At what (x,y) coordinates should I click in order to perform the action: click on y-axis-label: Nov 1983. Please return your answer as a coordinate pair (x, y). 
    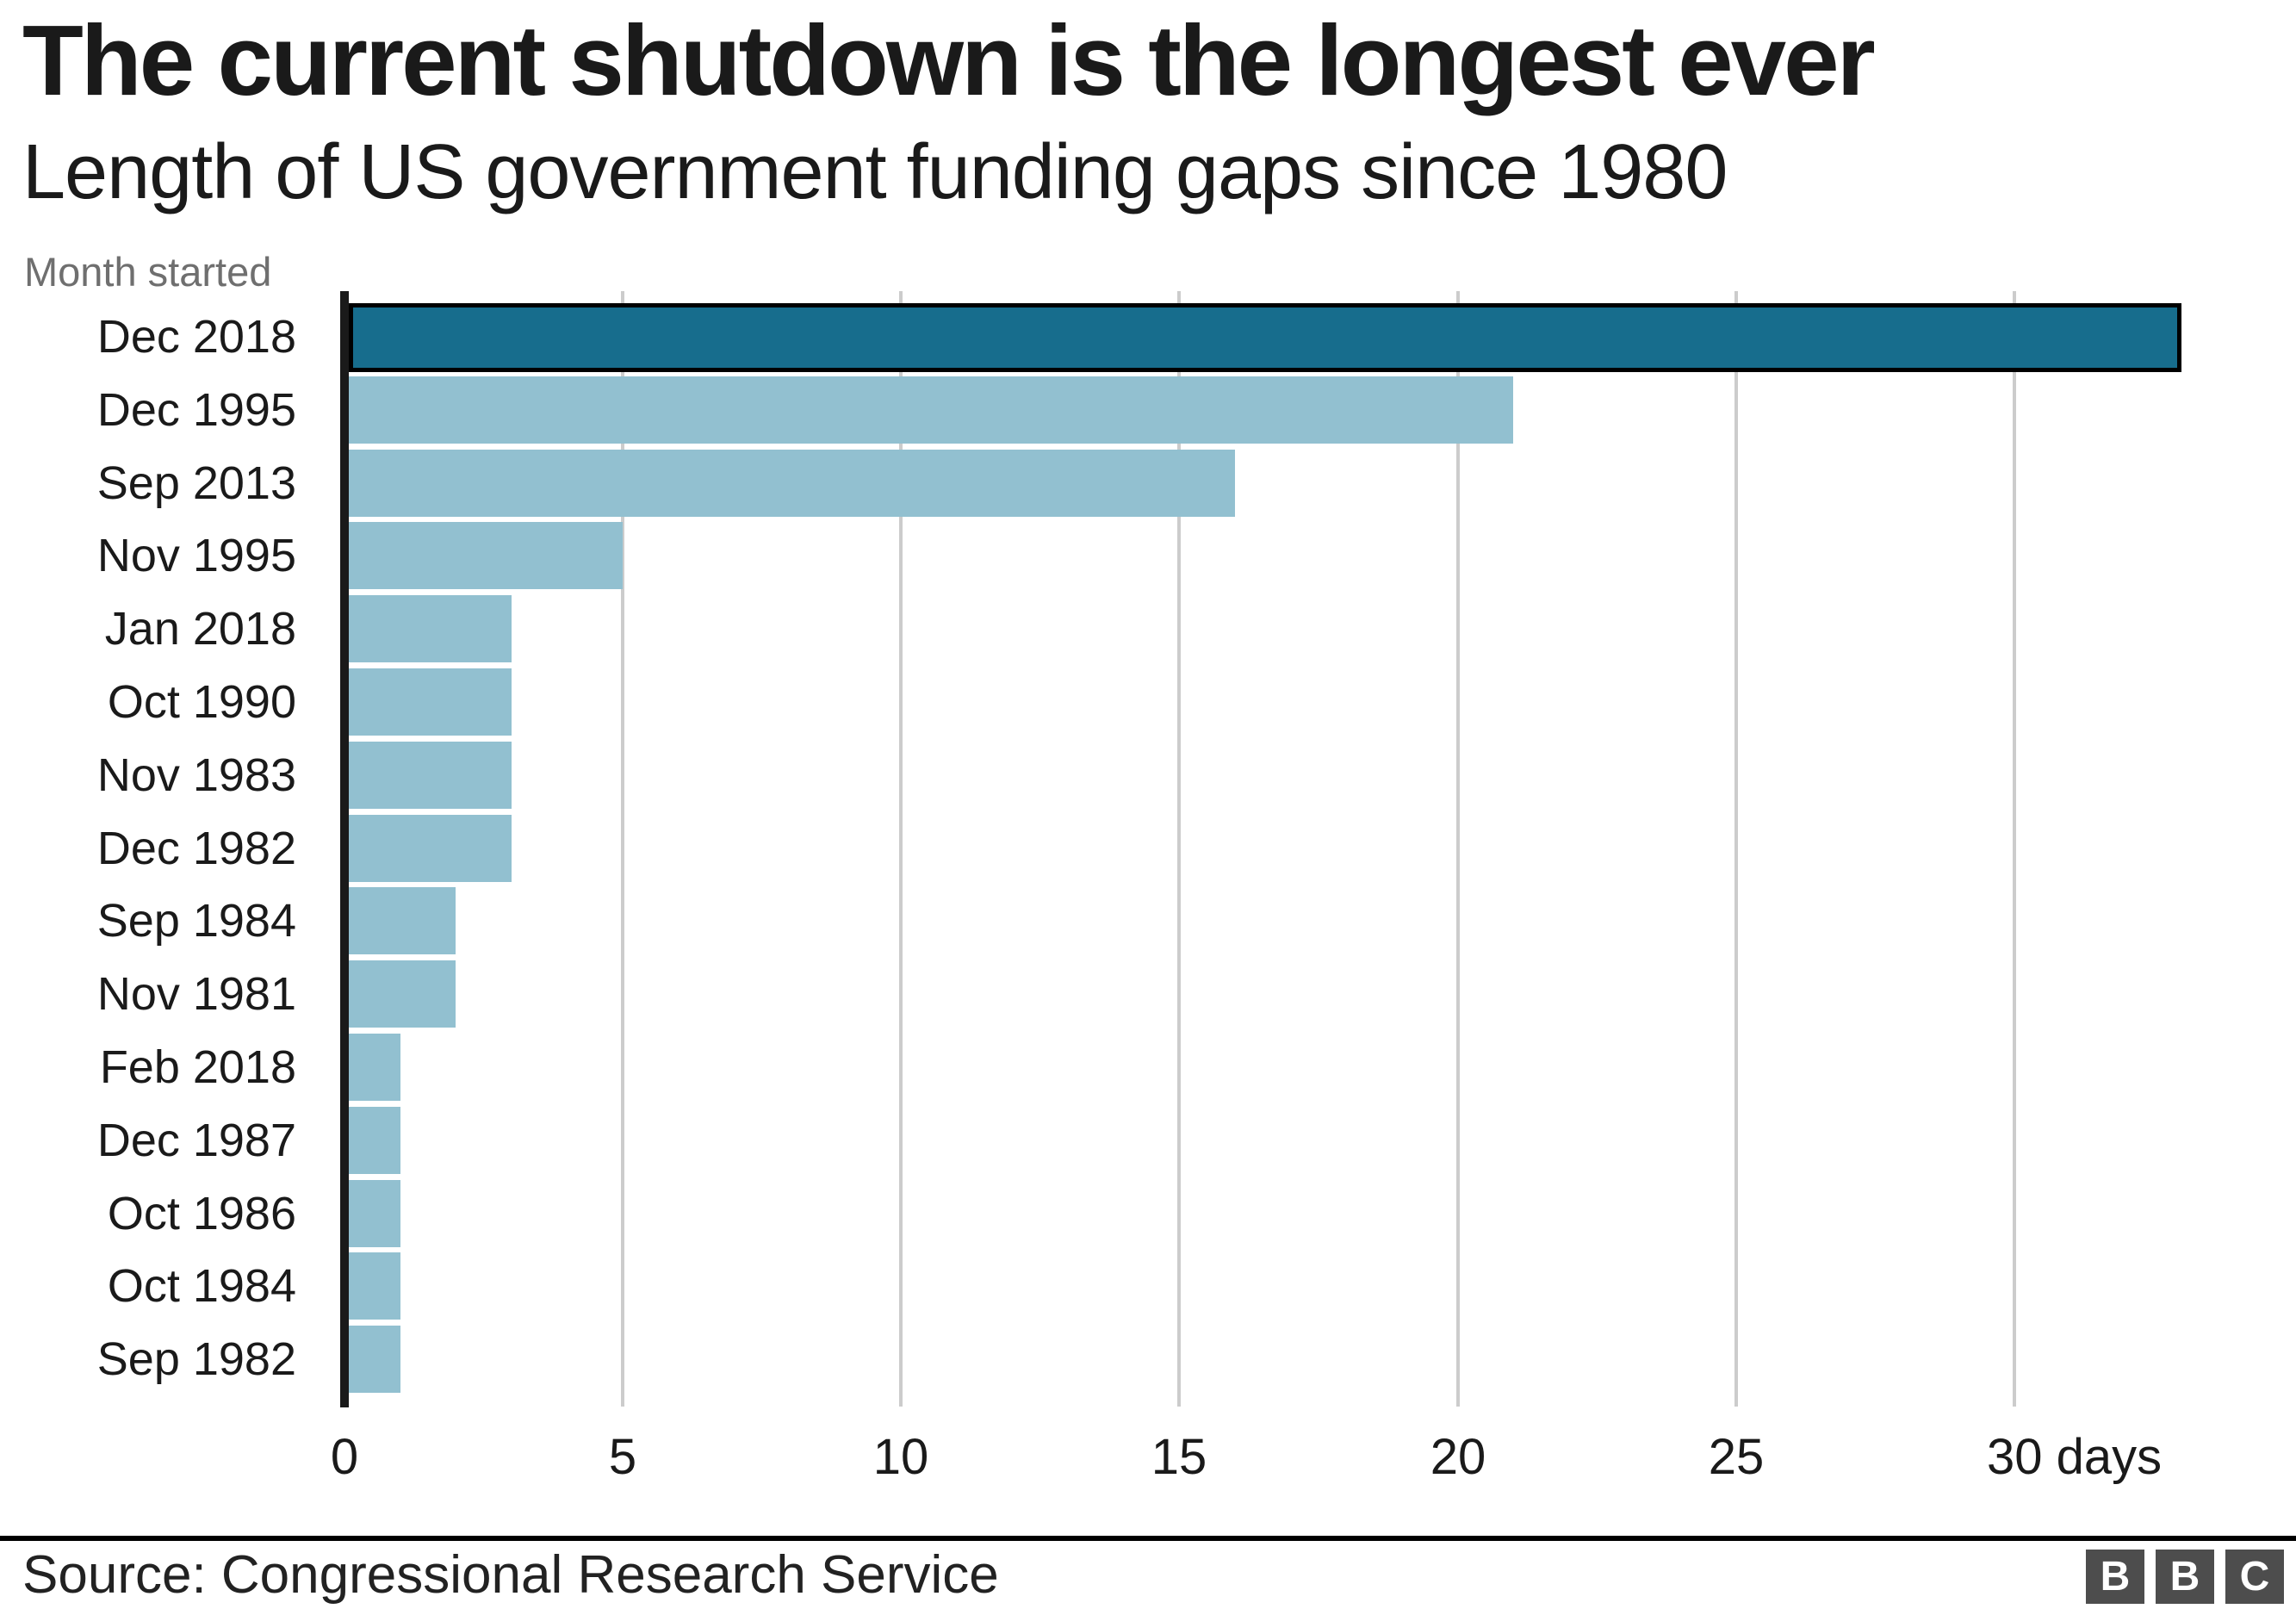
    Looking at the image, I should click on (196, 775).